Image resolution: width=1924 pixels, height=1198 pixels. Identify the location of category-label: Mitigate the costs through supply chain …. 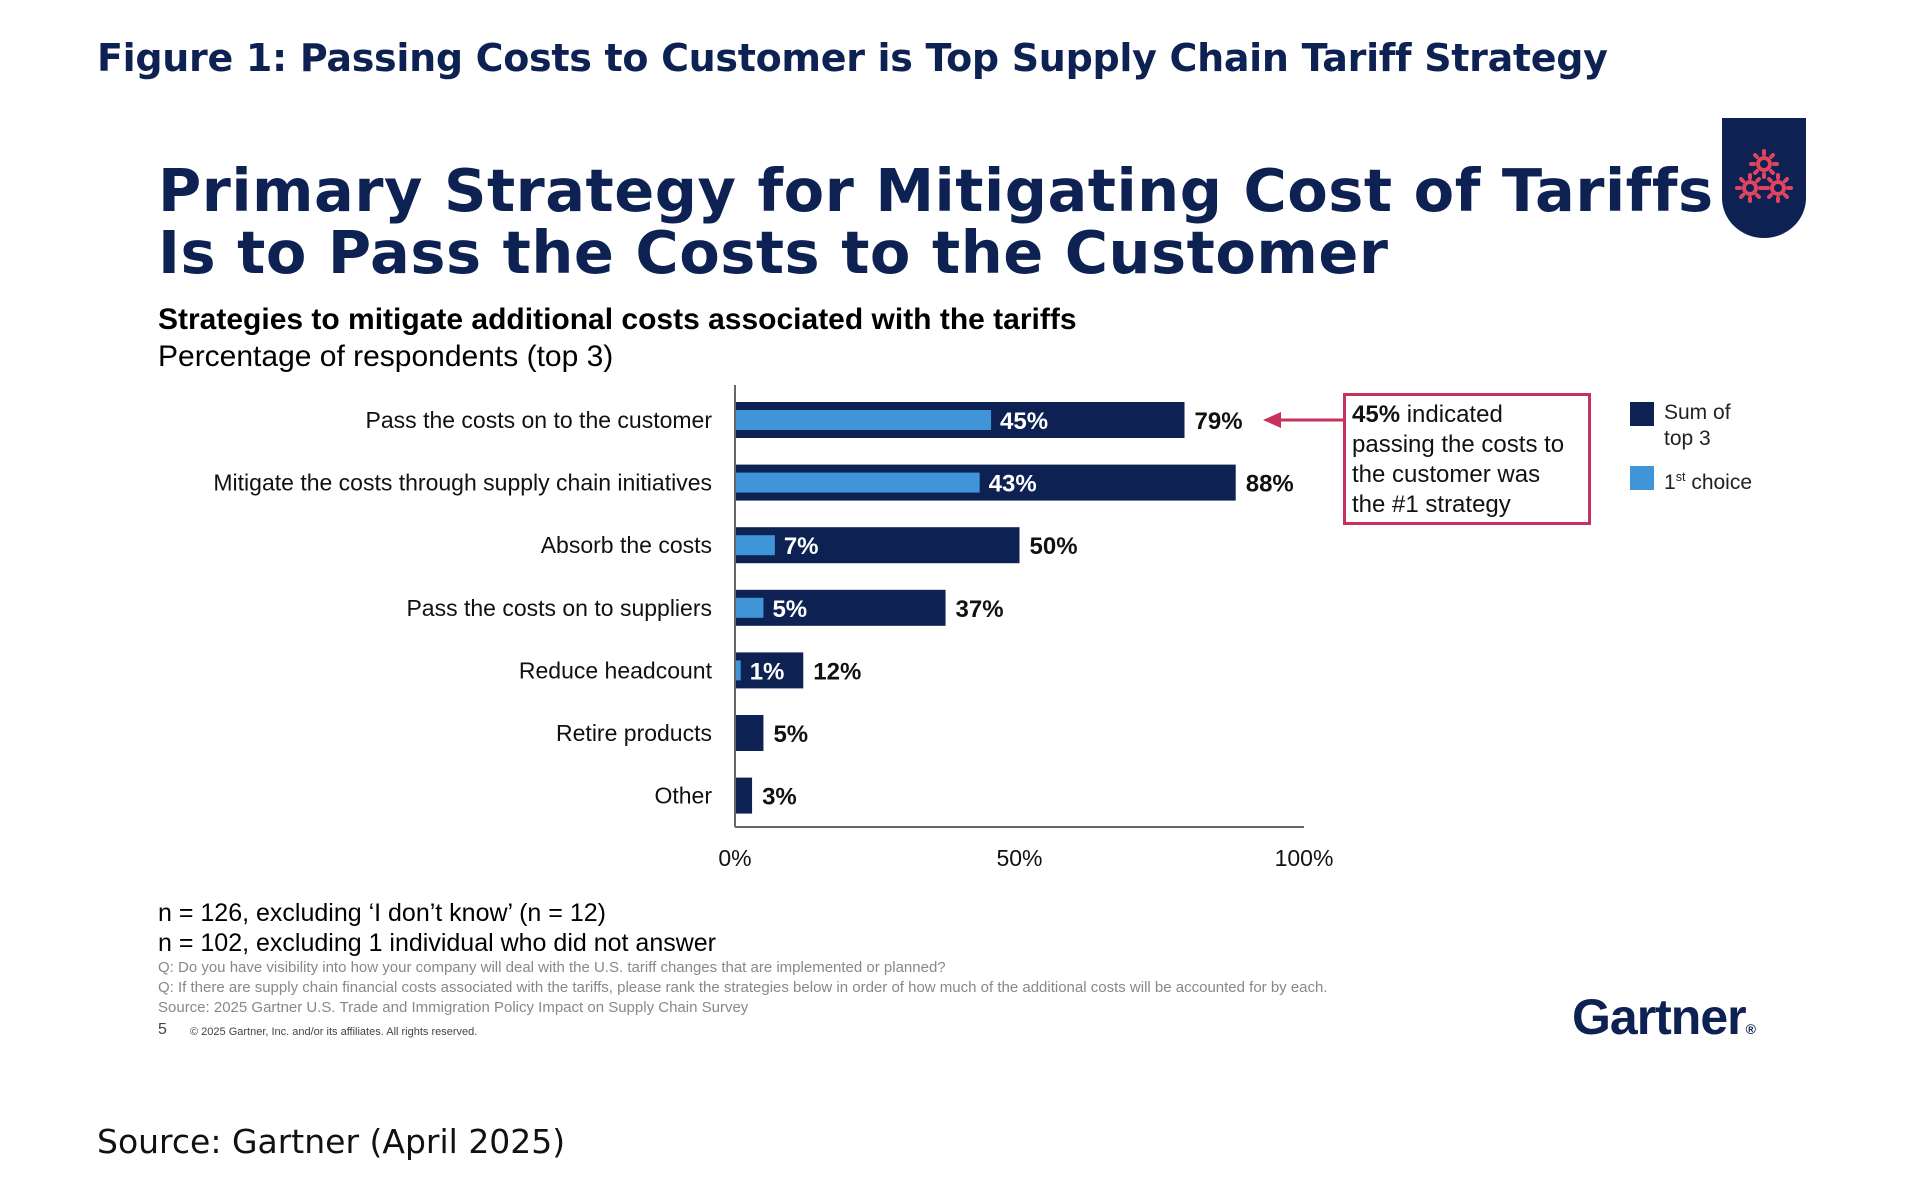
(462, 483).